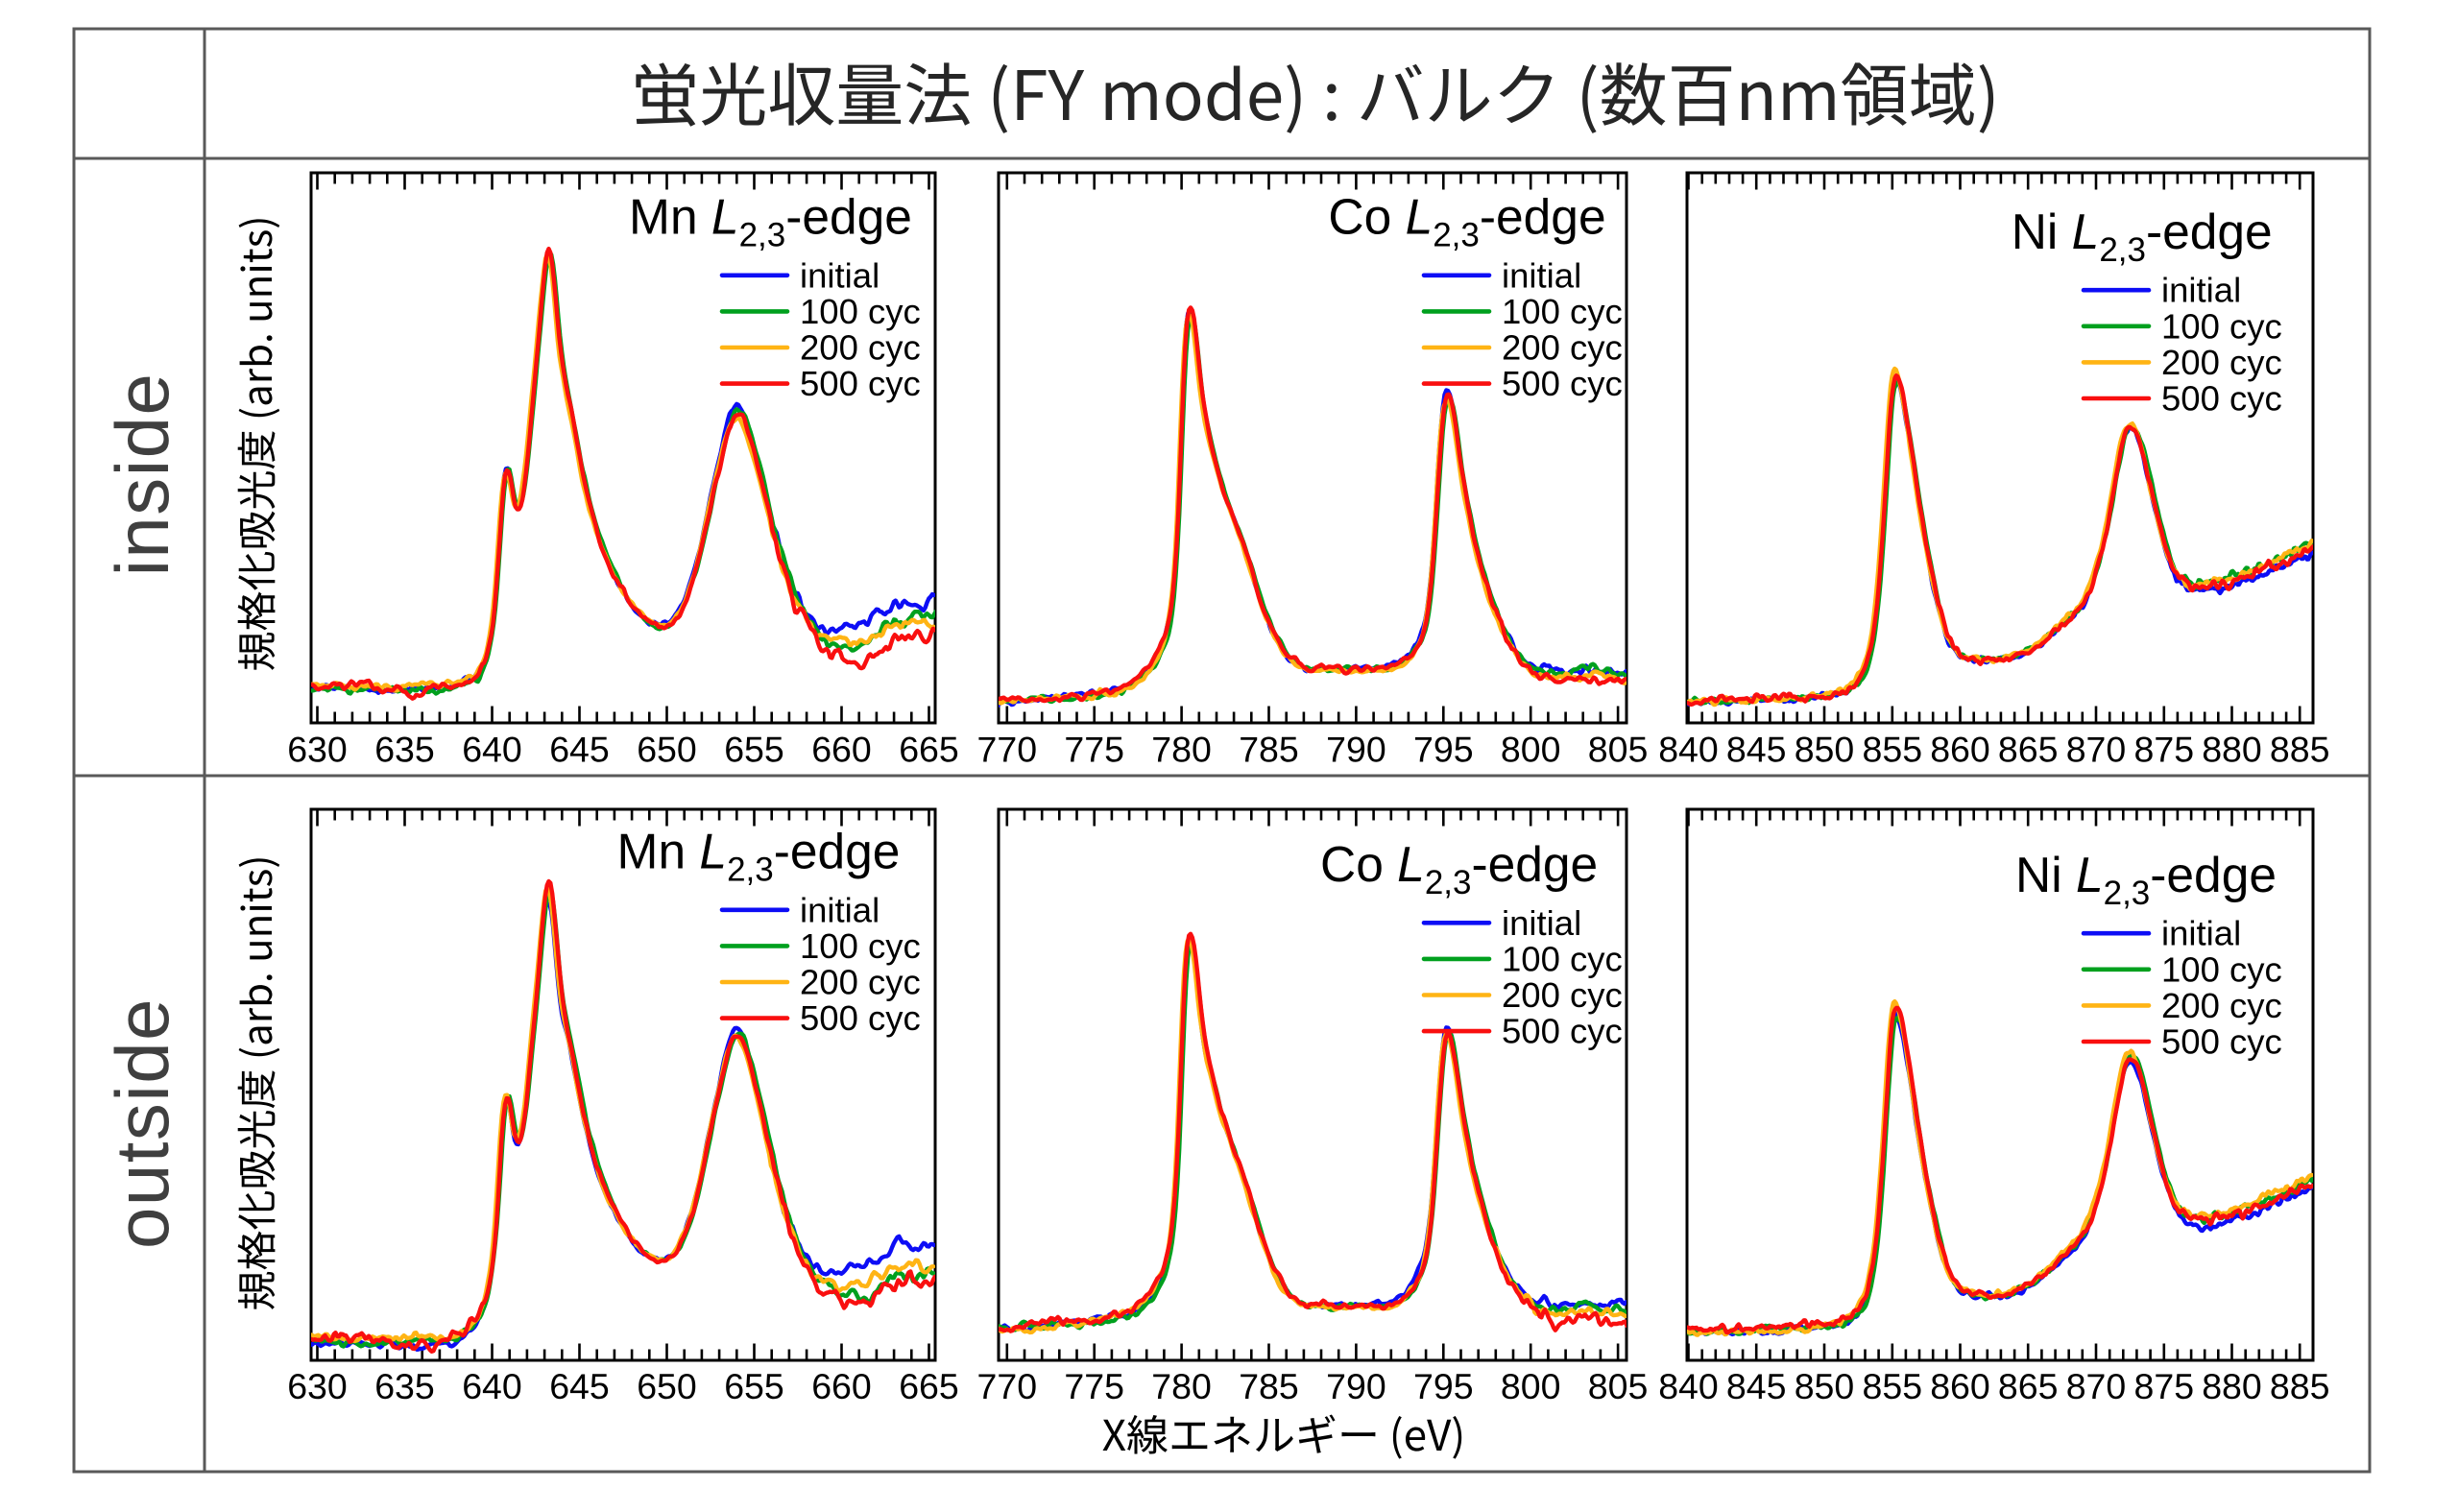  What do you see at coordinates (142, 474) in the screenshot?
I see `svg-text: inside` at bounding box center [142, 474].